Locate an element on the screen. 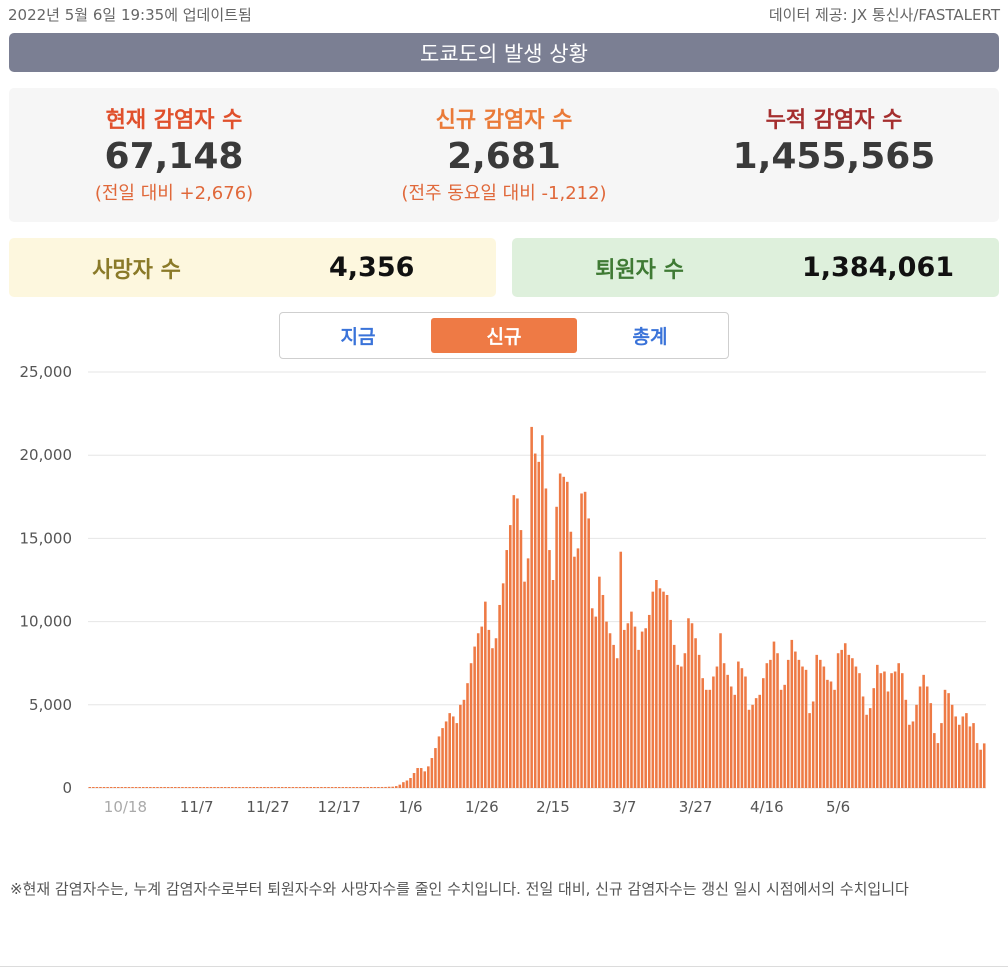 The height and width of the screenshot is (970, 1008). stat-current-label: 현재 감염자 수 is located at coordinates (174, 120).